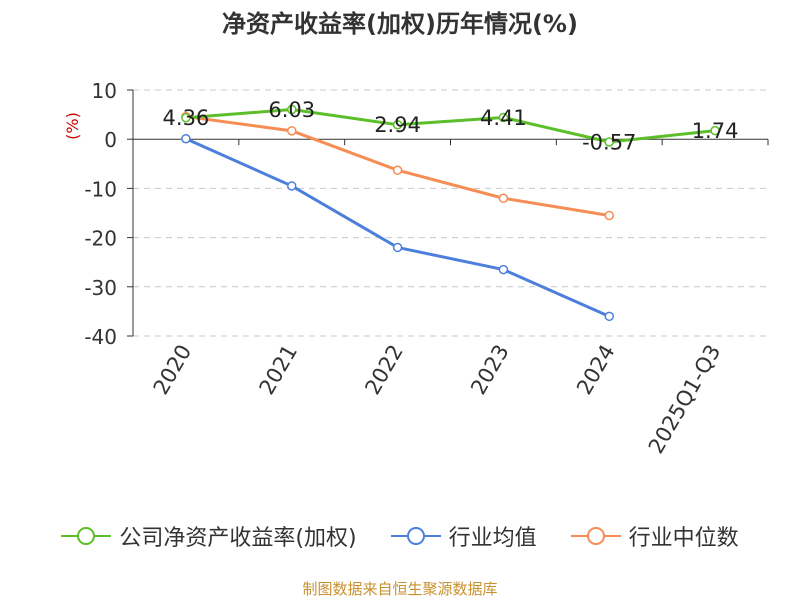  What do you see at coordinates (492, 538) in the screenshot?
I see `legend-label: 行业均值` at bounding box center [492, 538].